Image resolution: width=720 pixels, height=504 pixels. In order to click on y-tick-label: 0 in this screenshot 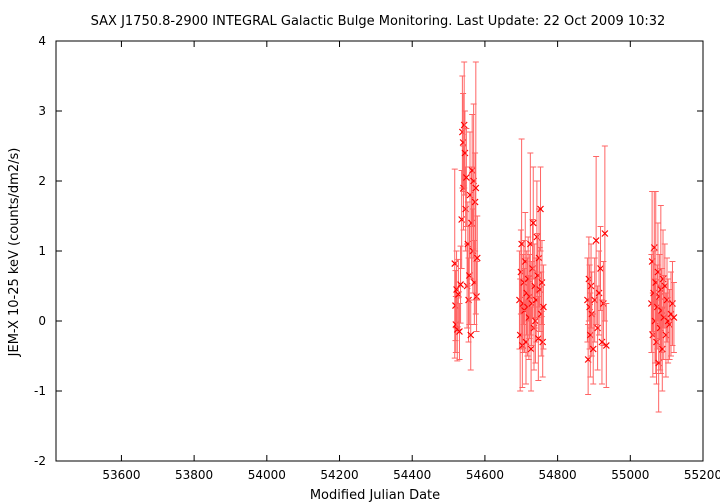, I will do `click(42, 321)`.